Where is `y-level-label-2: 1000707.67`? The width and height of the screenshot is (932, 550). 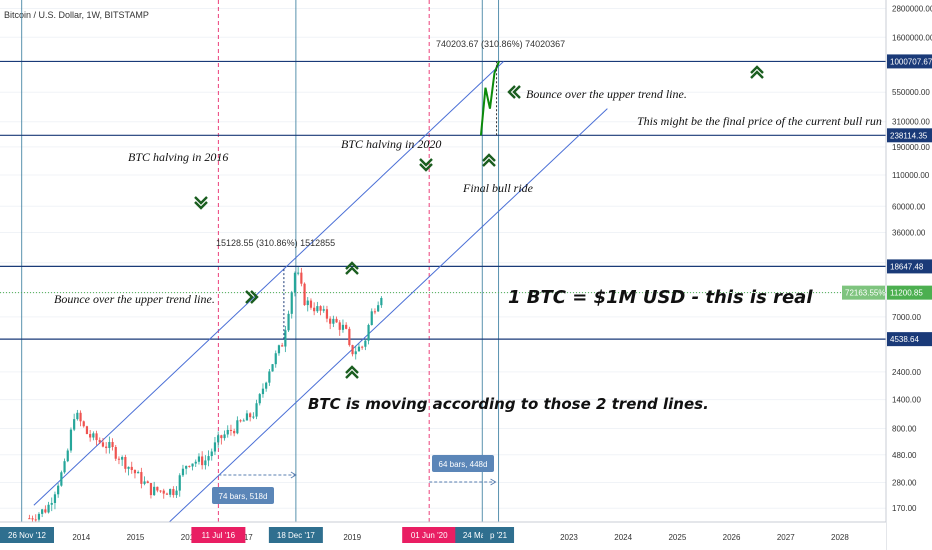
y-level-label-2: 1000707.67 is located at coordinates (911, 61).